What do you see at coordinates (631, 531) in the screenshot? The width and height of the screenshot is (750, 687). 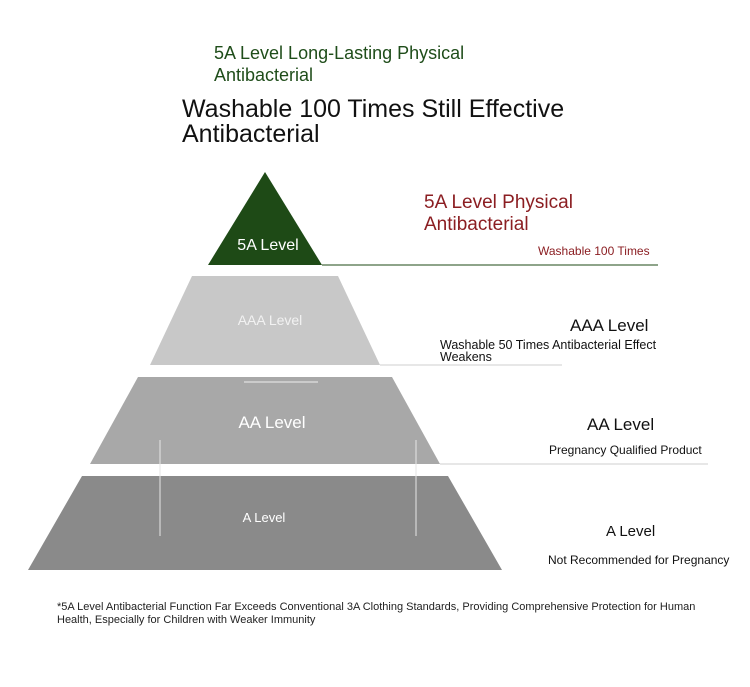 I see `level-a-title: A Level` at bounding box center [631, 531].